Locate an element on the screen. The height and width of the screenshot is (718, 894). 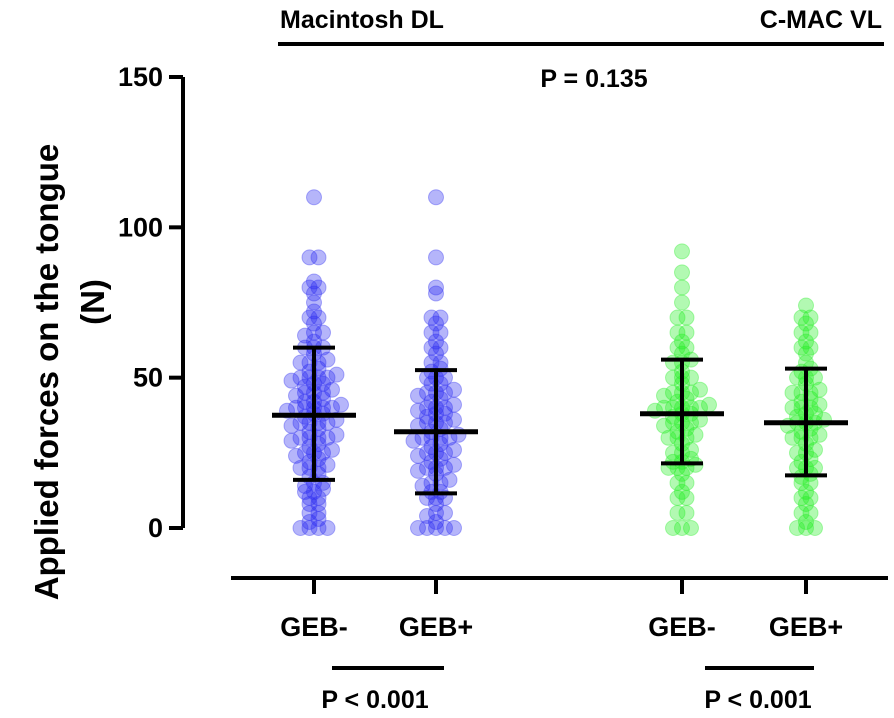
group-label-cmac: C-MAC VL is located at coordinates (821, 20).